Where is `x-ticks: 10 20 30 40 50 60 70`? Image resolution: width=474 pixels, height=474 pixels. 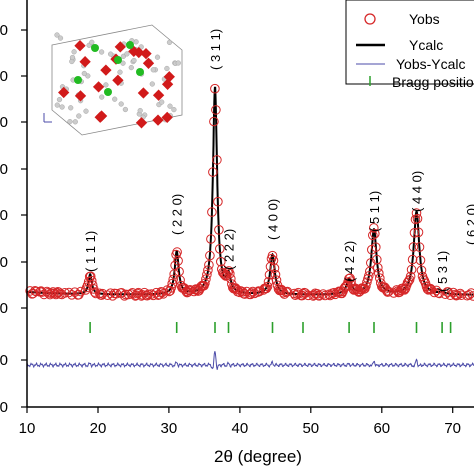
x-ticks: 10 20 30 40 50 60 70 is located at coordinates (240, 422).